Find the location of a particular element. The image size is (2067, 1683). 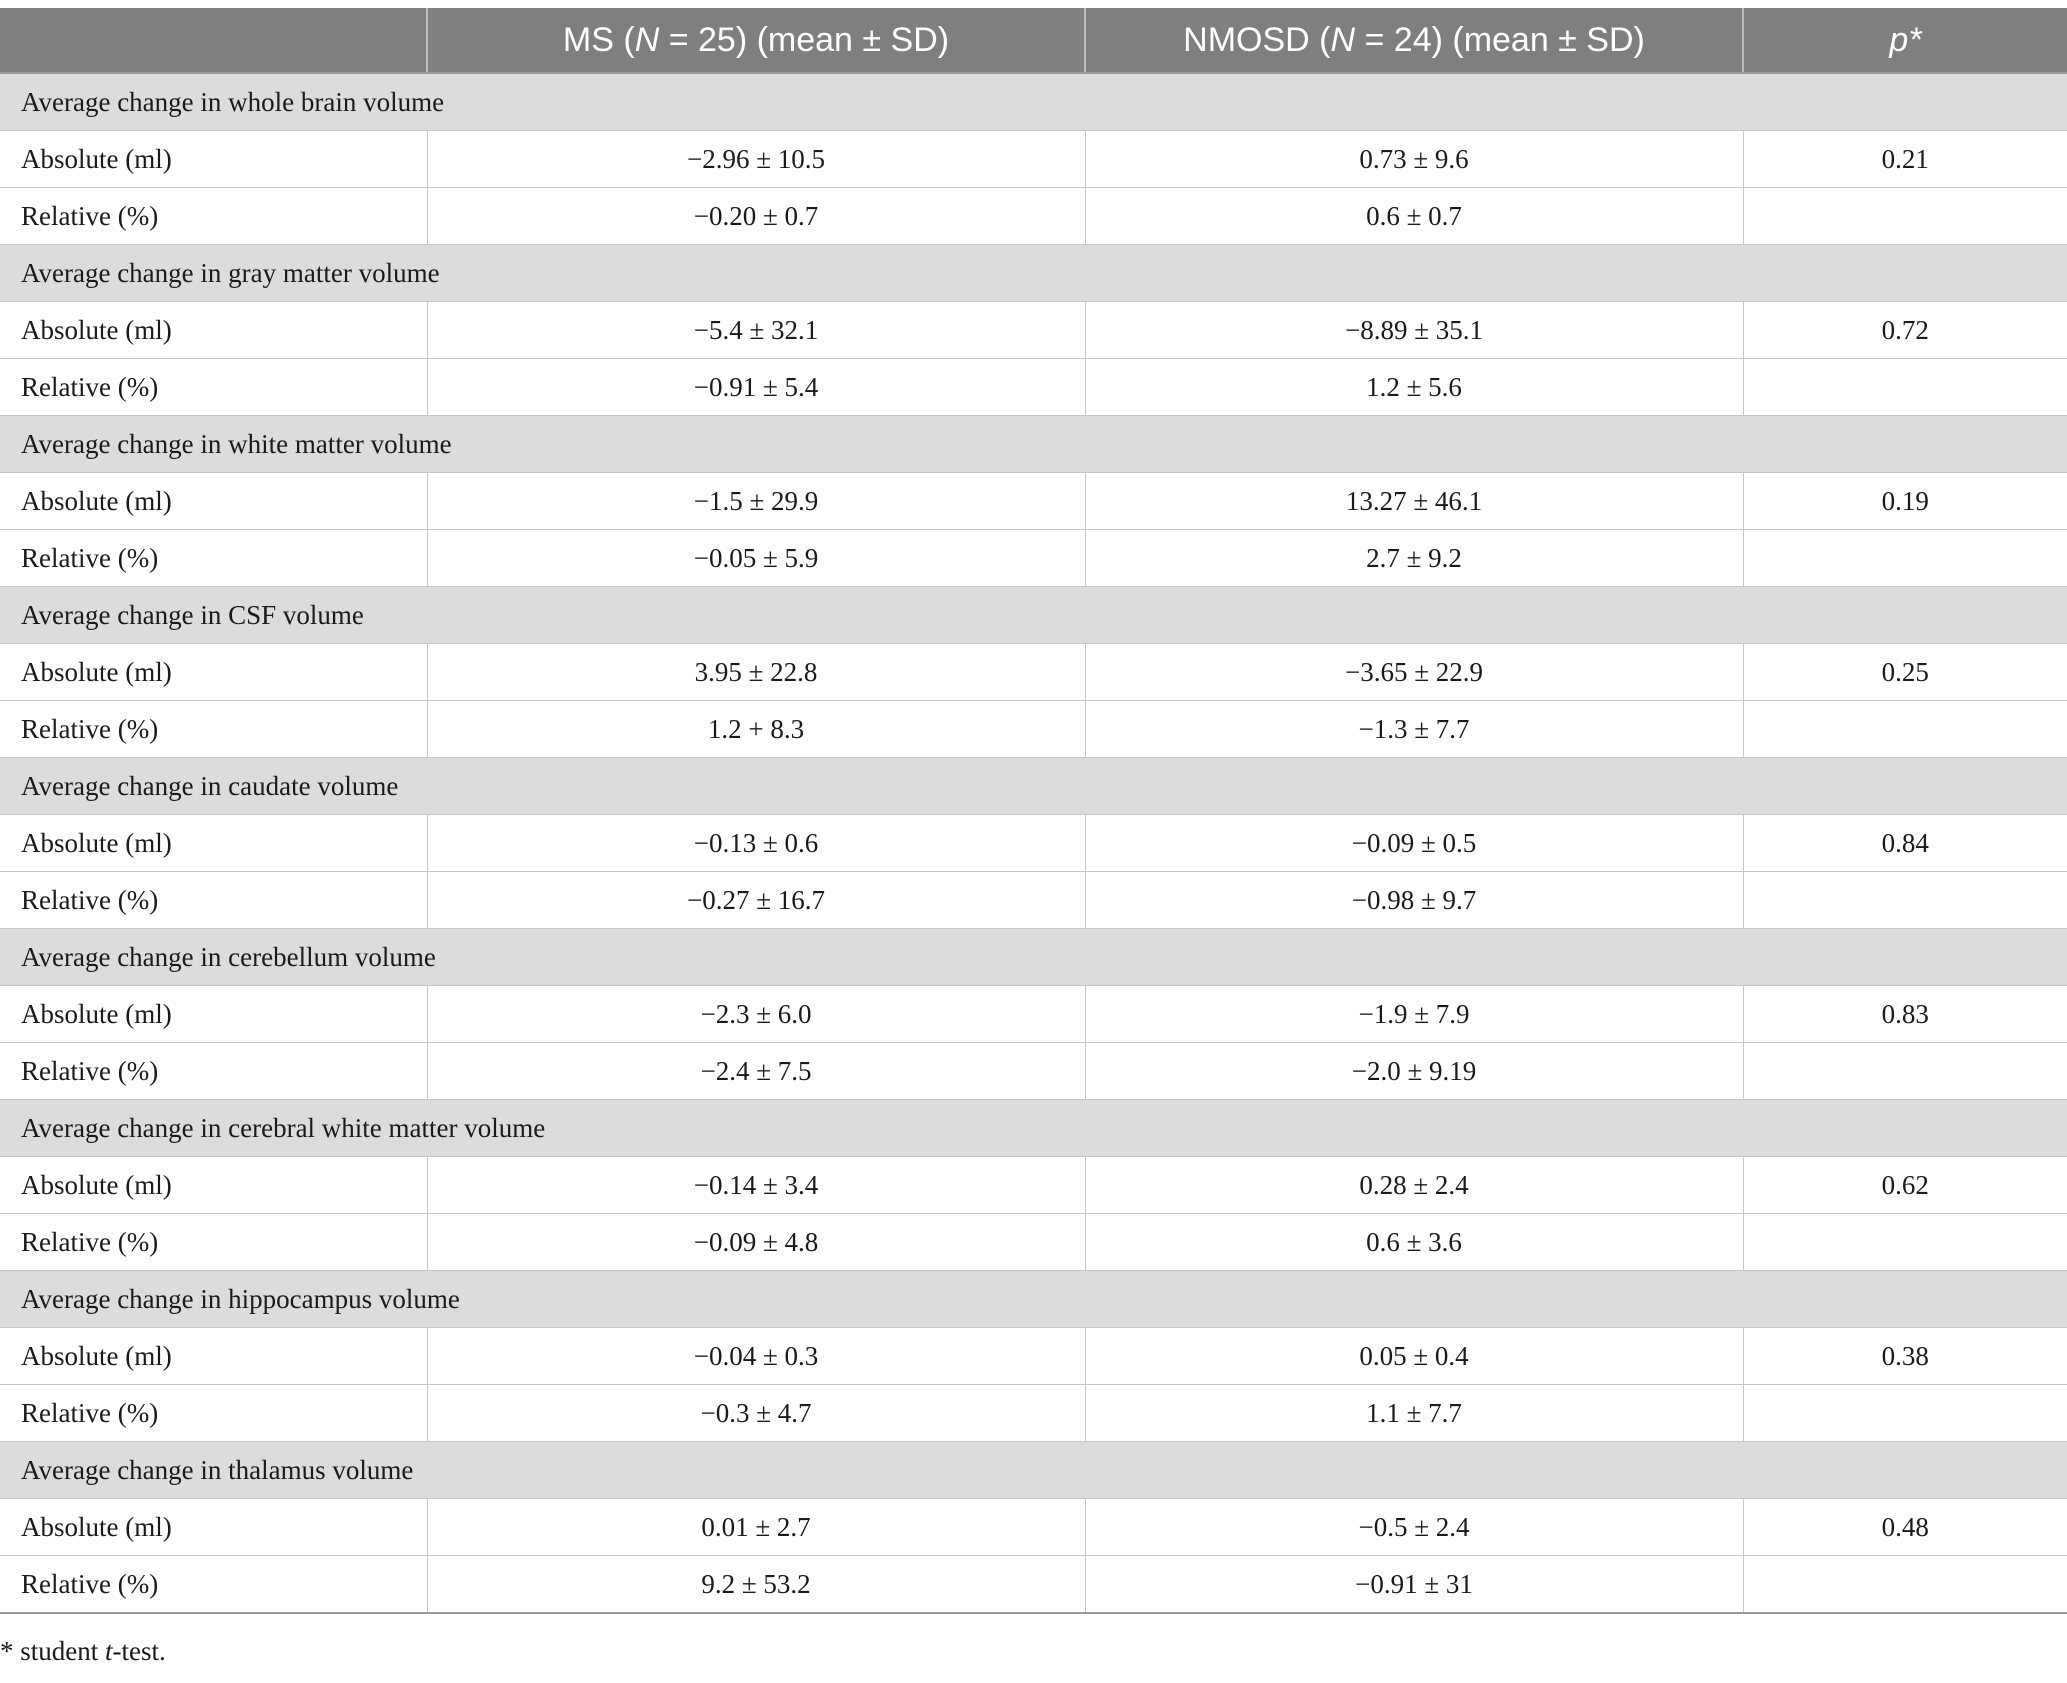

nmosd-value: 1.2 ± 5.6 is located at coordinates (1414, 387).